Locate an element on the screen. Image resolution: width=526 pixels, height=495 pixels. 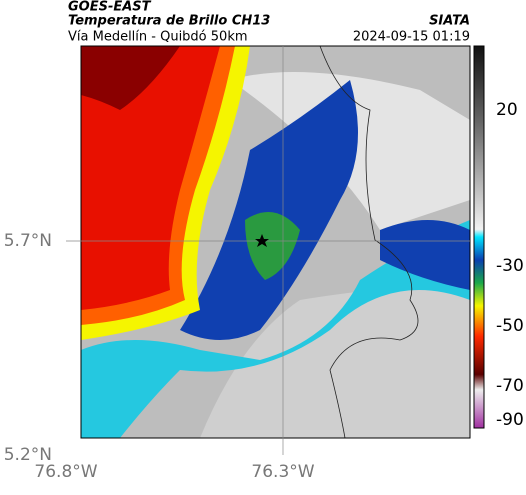
lat-label: 5.2°N is located at coordinates (28, 455).